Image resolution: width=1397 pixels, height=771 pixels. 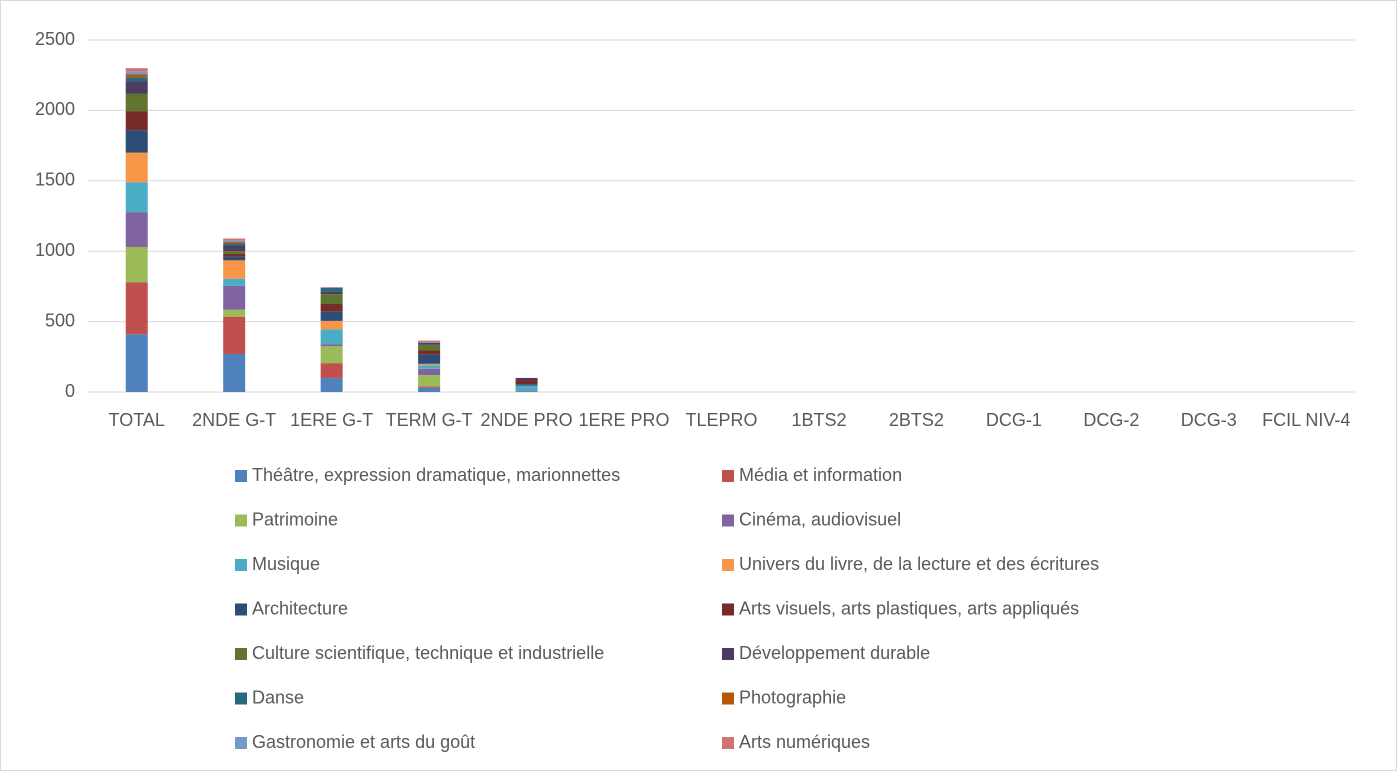 What do you see at coordinates (234, 420) in the screenshot?
I see `x-tick-label: 2NDE G-T` at bounding box center [234, 420].